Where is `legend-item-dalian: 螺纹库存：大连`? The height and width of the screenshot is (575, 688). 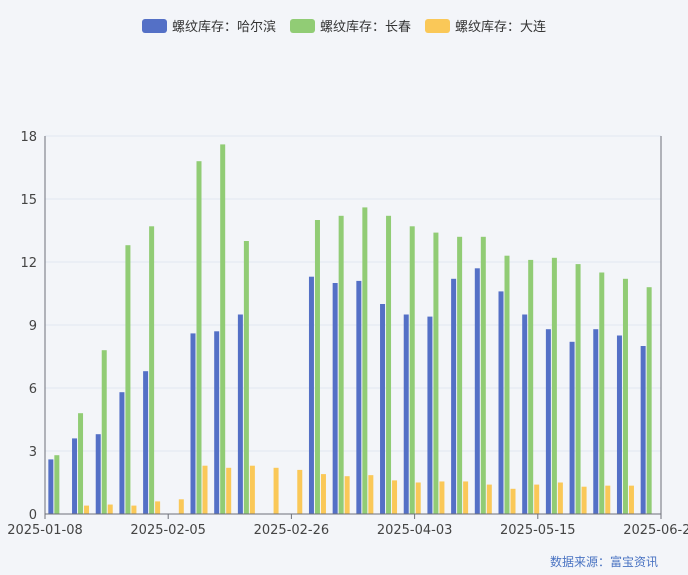 legend-item-dalian: 螺纹库存：大连 is located at coordinates (485, 25).